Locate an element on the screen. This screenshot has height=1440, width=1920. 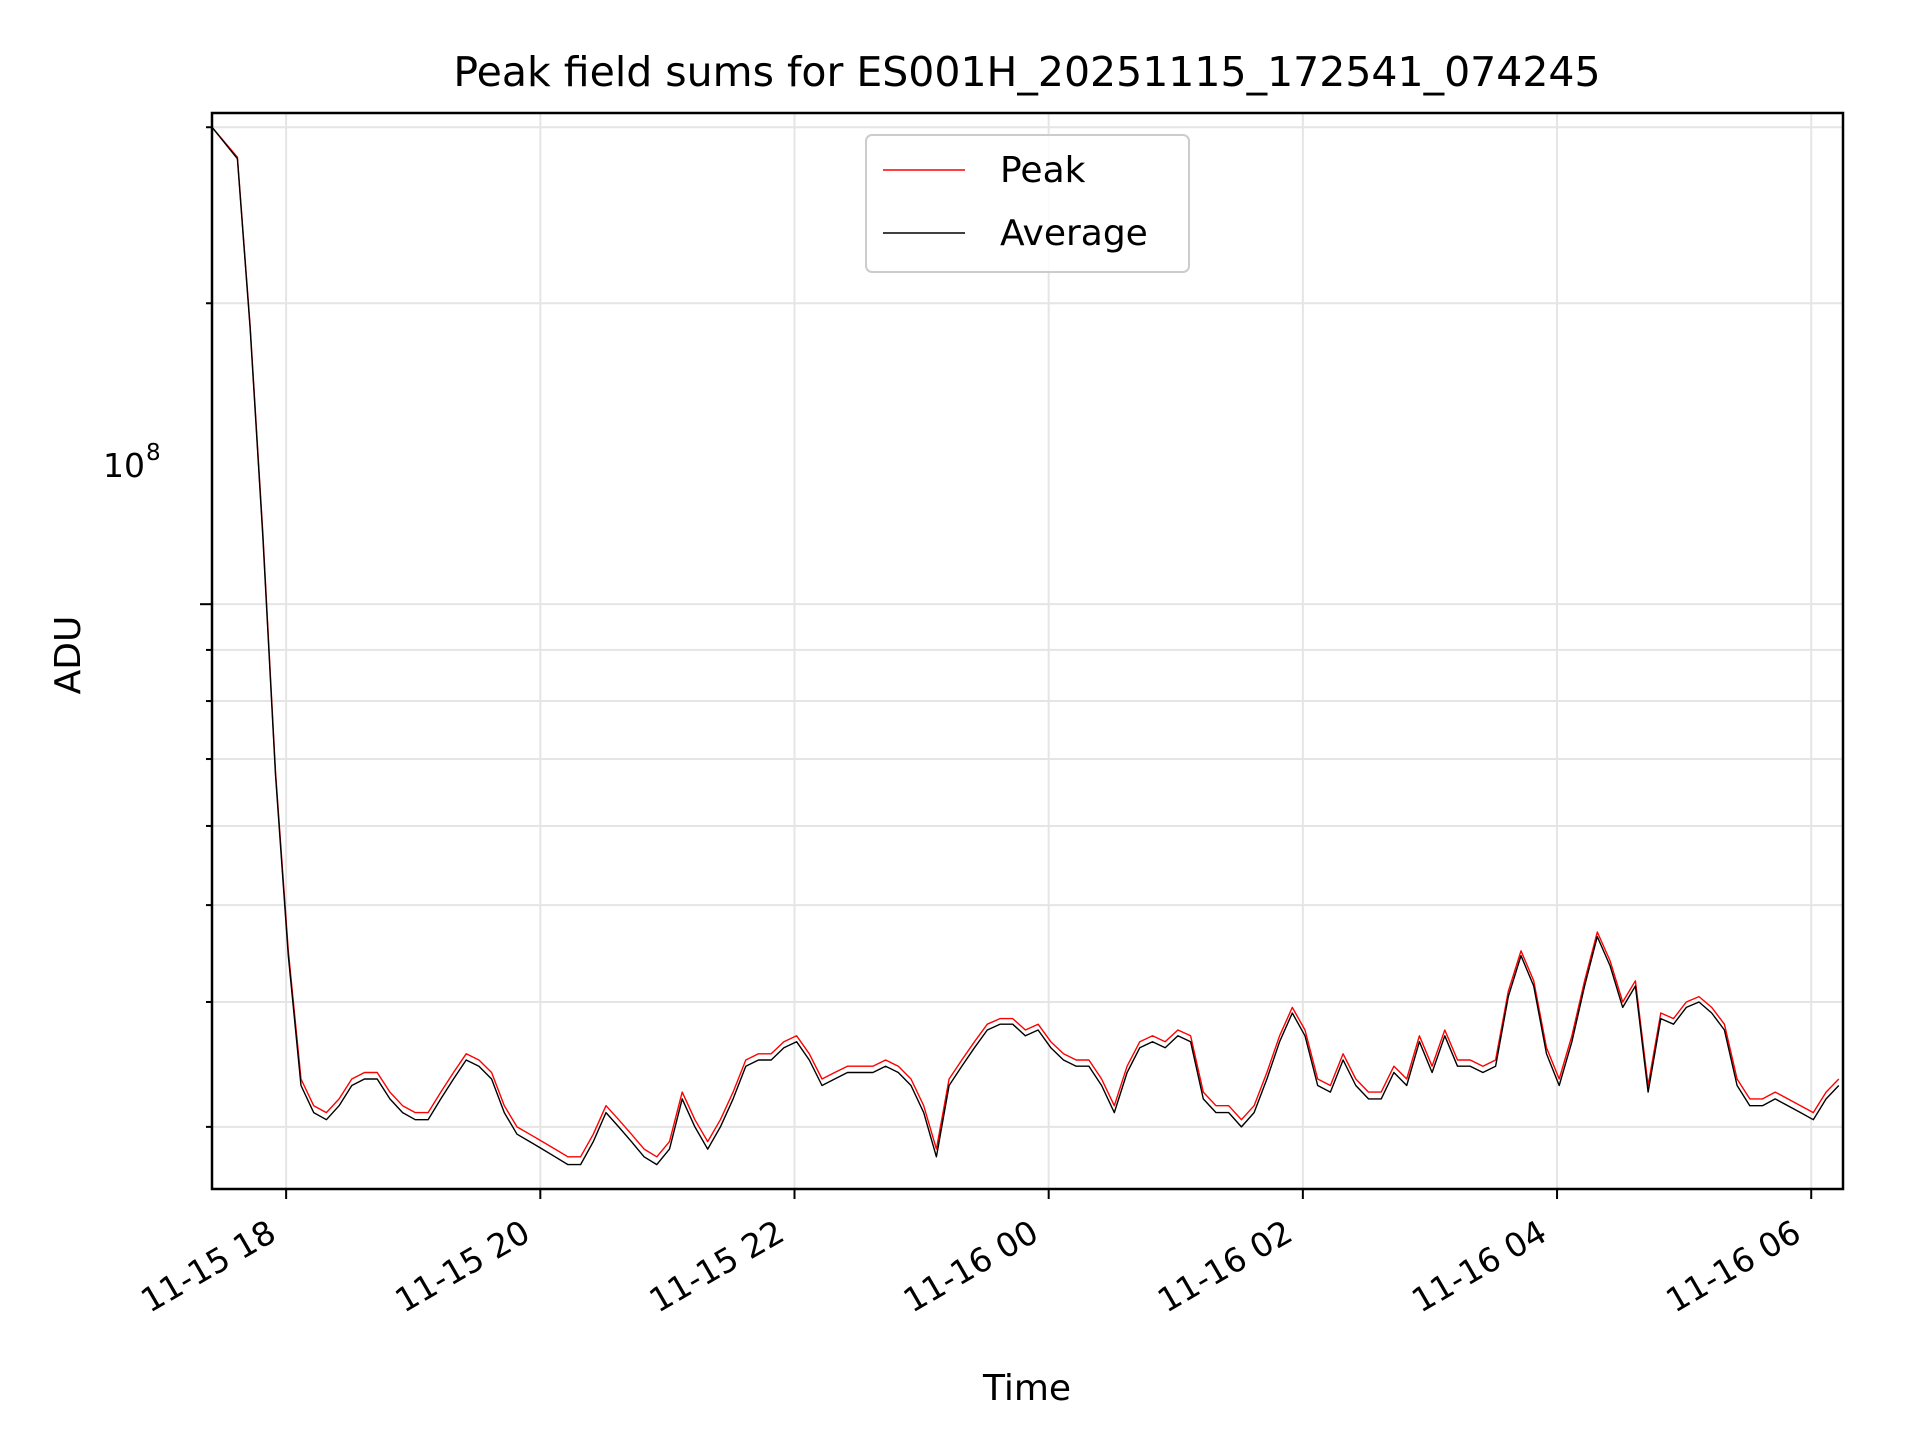
y-tick-label-base: 10 is located at coordinates (124, 465).